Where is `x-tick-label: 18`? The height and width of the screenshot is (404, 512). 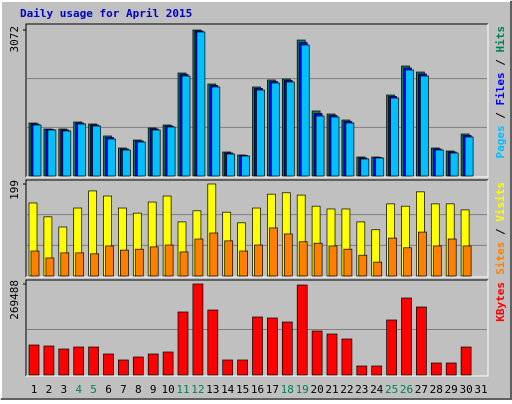 x-tick-label: 18 is located at coordinates (287, 389).